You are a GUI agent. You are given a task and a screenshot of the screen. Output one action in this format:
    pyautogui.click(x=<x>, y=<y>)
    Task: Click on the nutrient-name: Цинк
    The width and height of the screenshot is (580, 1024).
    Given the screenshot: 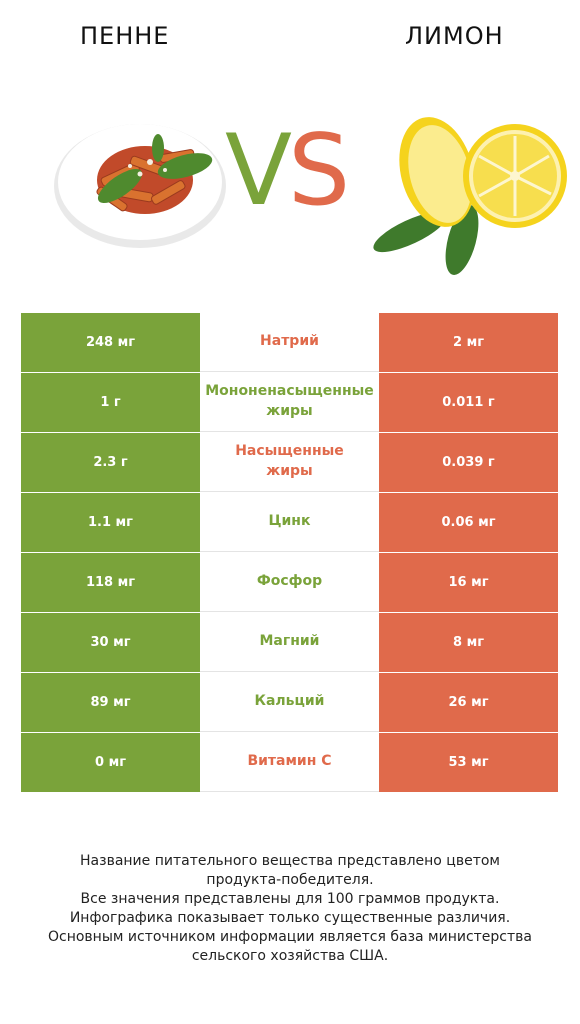 What is the action you would take?
    pyautogui.click(x=289, y=522)
    